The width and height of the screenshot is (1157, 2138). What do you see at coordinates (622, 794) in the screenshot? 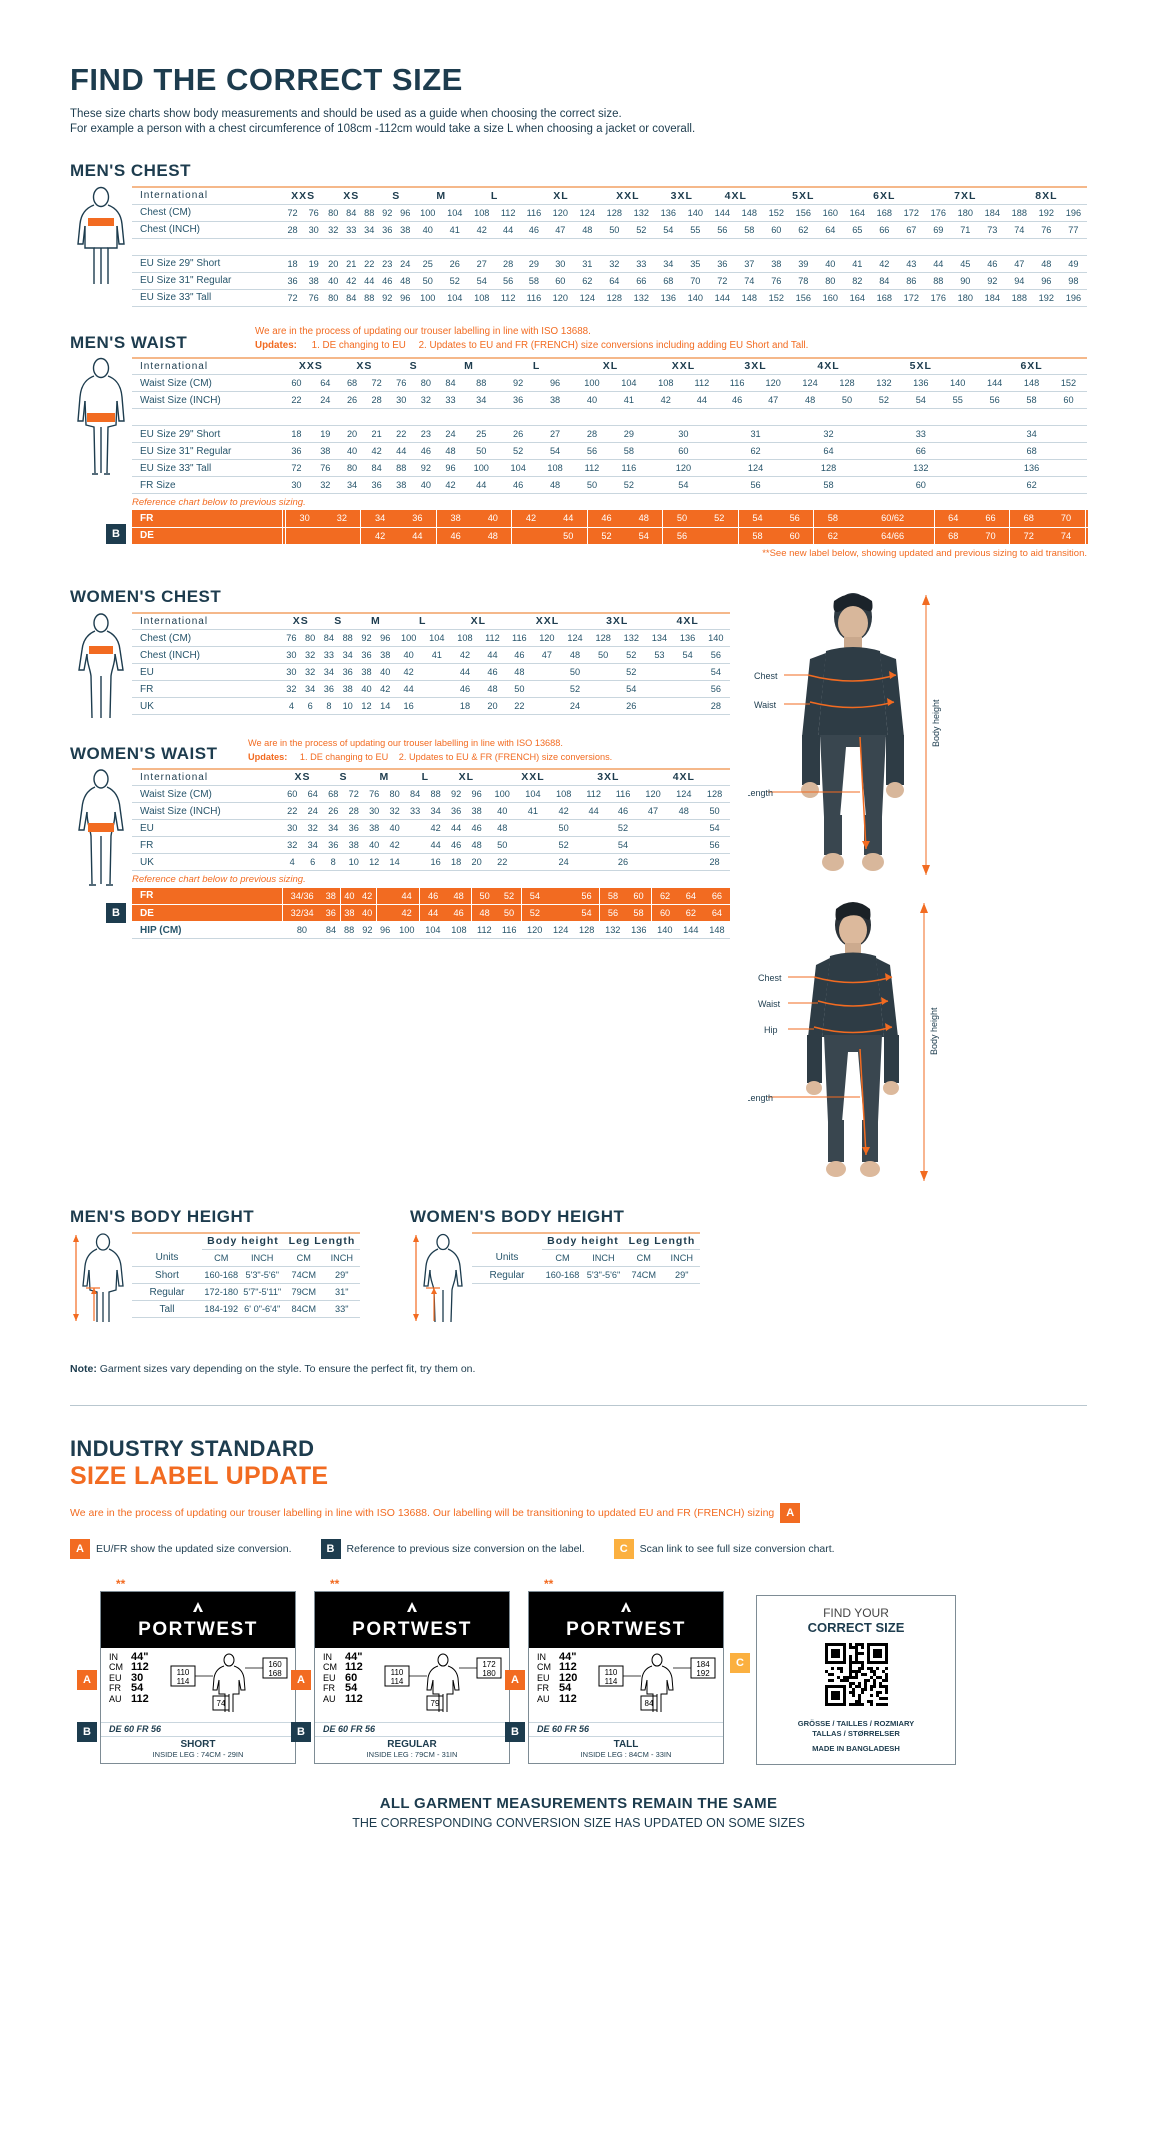
I see `table-cell: 116` at bounding box center [622, 794].